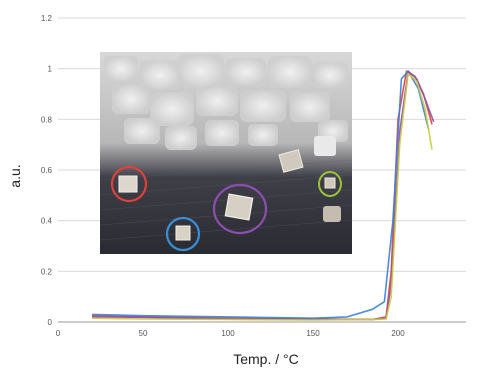 This screenshot has width=478, height=372. I want to click on x-tick-label: 100, so click(228, 333).